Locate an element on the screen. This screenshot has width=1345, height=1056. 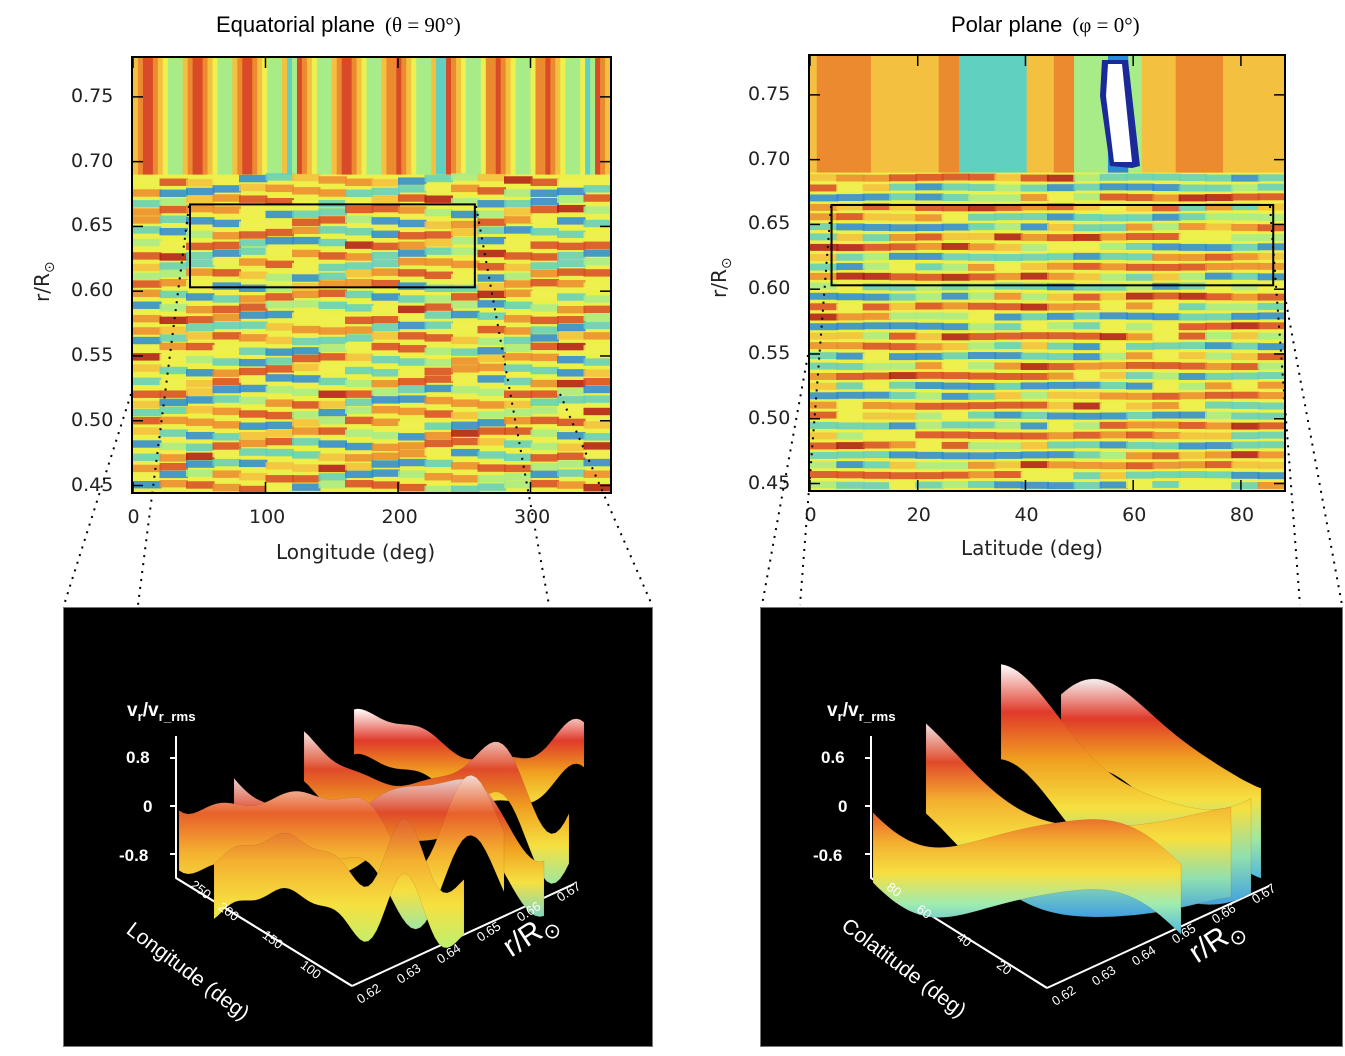
eq-zlabel-sub2: r_rms is located at coordinates (177, 716).